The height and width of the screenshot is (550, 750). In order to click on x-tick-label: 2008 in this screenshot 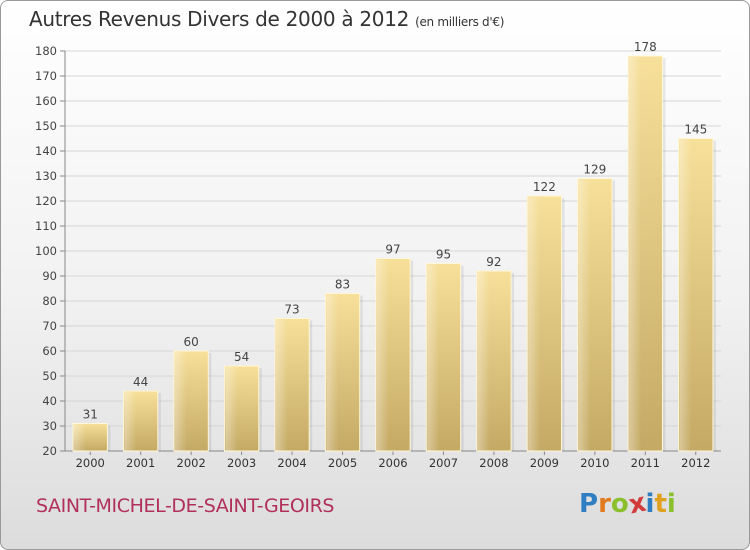, I will do `click(493, 463)`.